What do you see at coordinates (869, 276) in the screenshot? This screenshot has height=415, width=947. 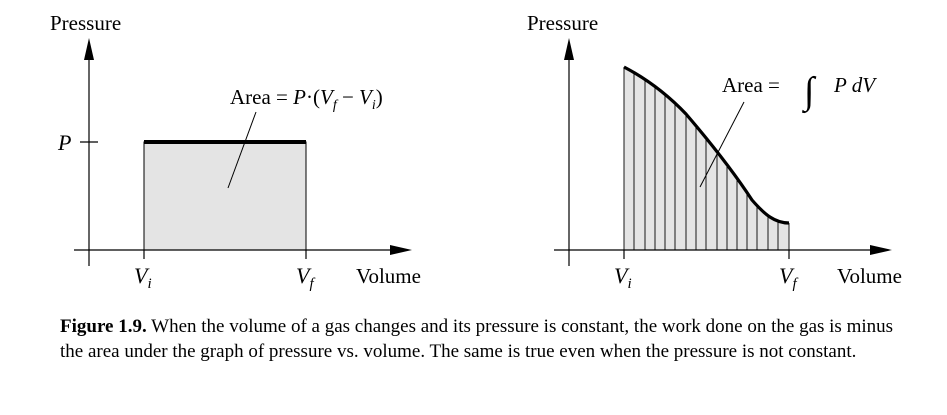 I see `right-x-axis-label: Volume` at bounding box center [869, 276].